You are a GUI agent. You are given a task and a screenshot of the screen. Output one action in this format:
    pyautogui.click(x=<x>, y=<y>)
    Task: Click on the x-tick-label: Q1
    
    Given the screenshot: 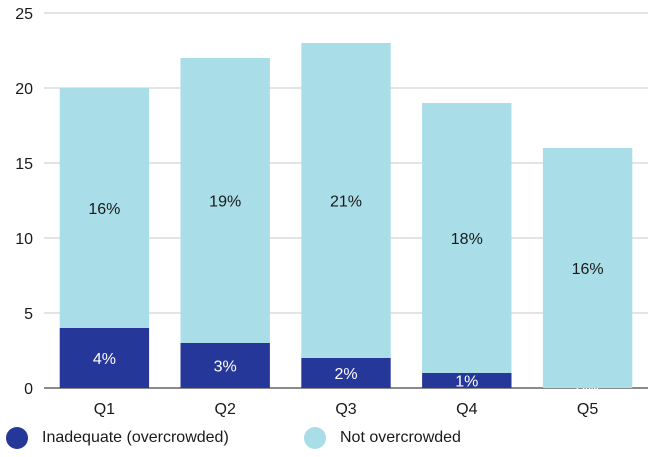 What is the action you would take?
    pyautogui.click(x=104, y=409)
    